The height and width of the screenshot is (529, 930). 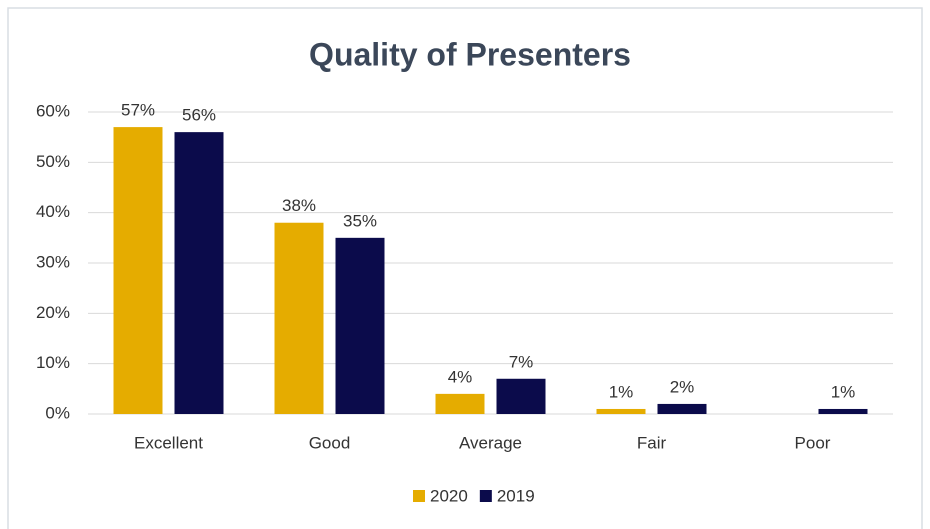 I want to click on y-tick-label: 50%, so click(x=53, y=161).